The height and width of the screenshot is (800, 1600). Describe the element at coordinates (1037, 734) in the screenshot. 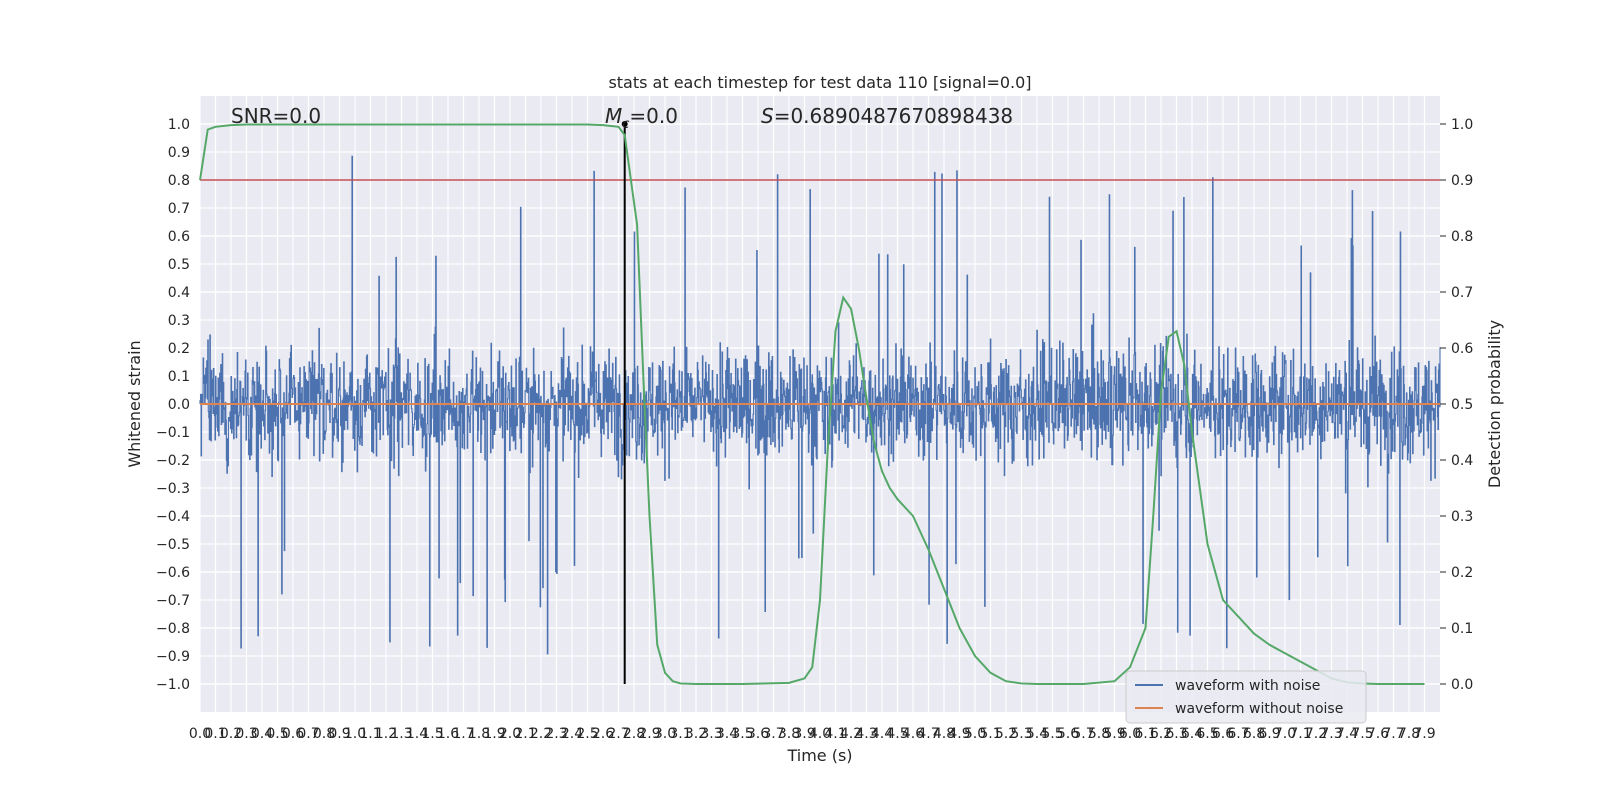

I see `x-tick-label: 5.4` at that location.